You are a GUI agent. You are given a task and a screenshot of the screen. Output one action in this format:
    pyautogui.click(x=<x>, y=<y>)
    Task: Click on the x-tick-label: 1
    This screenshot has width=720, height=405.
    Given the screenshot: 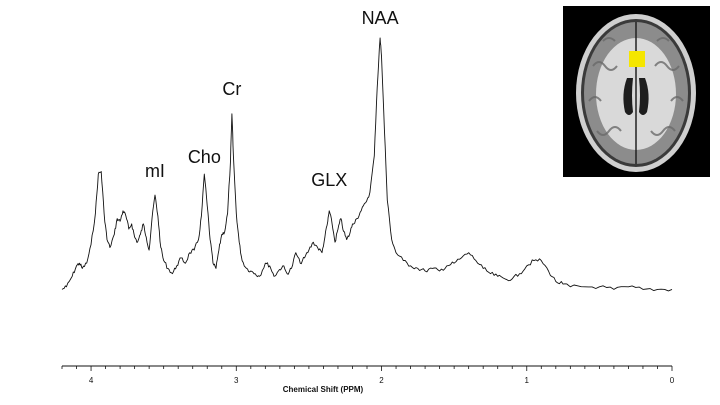 What is the action you would take?
    pyautogui.click(x=527, y=380)
    